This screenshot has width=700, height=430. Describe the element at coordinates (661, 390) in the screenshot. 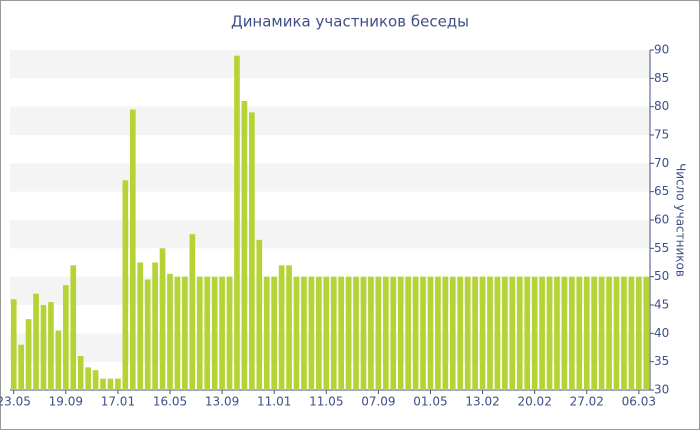

I see `y-tick-label: 30` at that location.